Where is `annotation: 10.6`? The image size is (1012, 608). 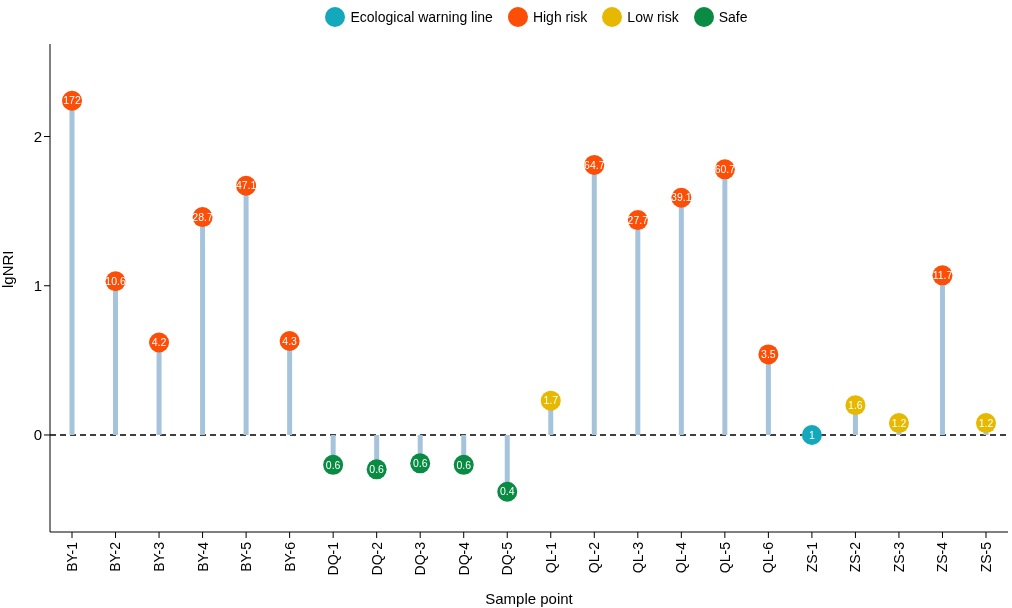 annotation: 10.6 is located at coordinates (115, 280).